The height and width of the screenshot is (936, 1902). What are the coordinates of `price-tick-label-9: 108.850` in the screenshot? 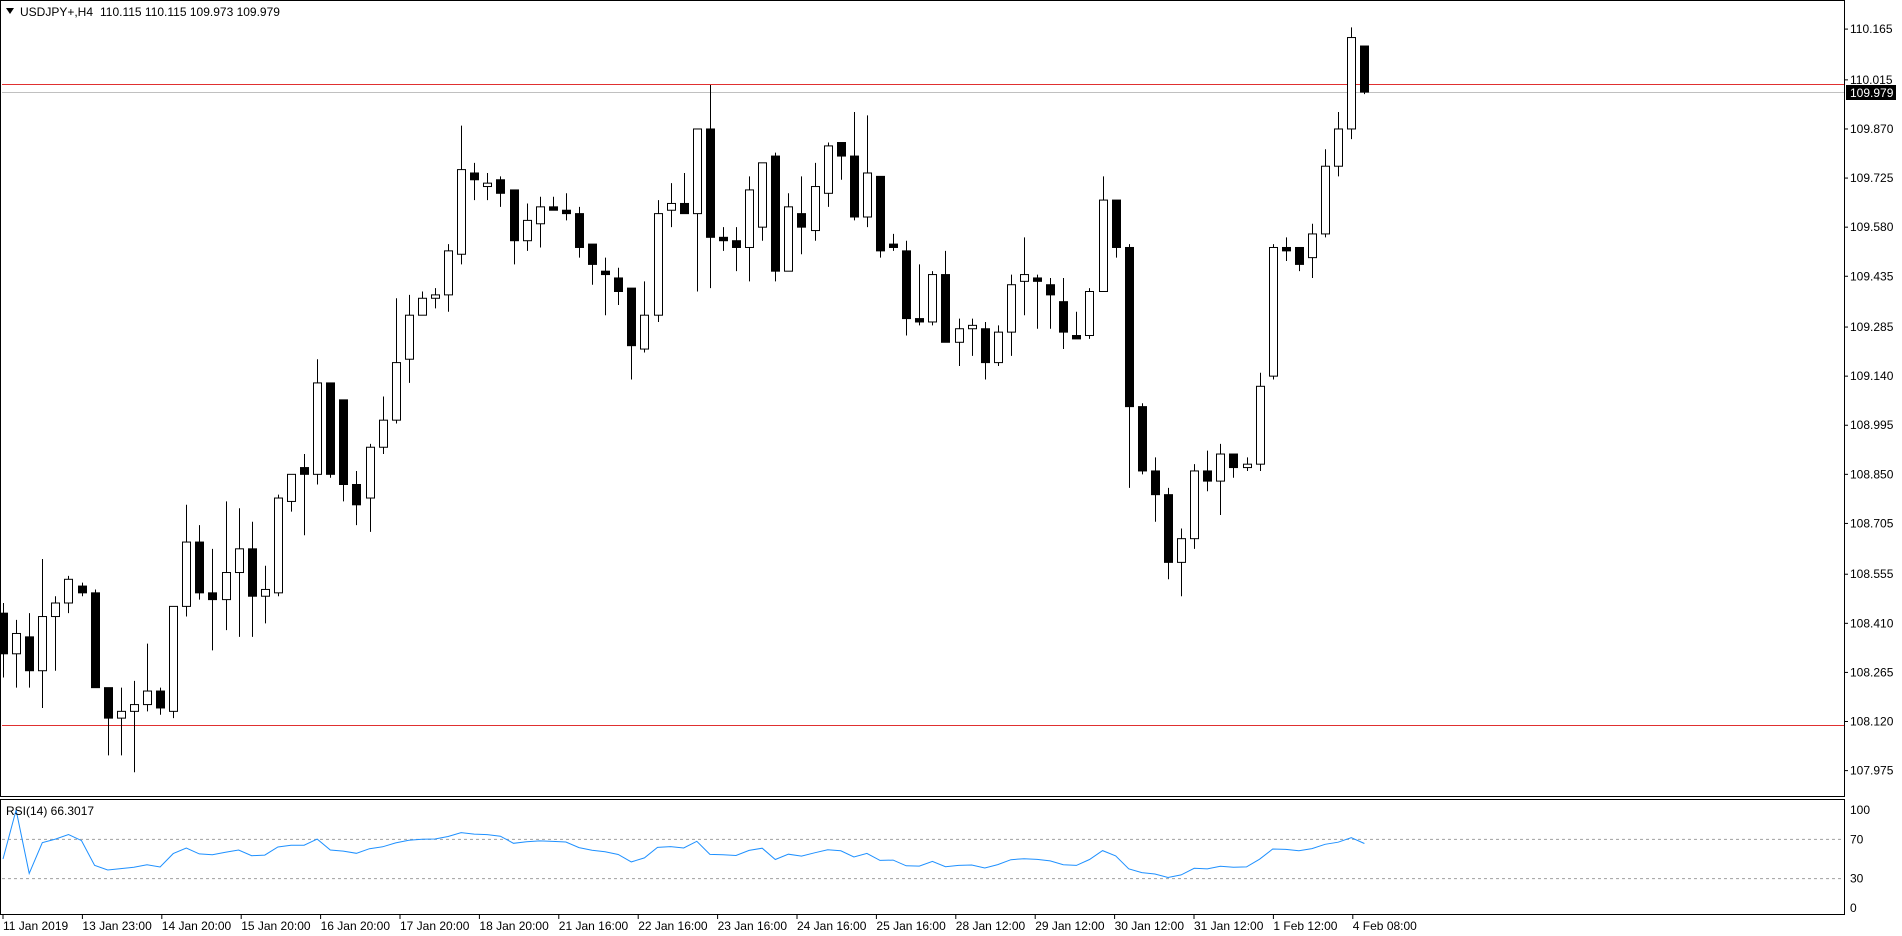 It's located at (1872, 474).